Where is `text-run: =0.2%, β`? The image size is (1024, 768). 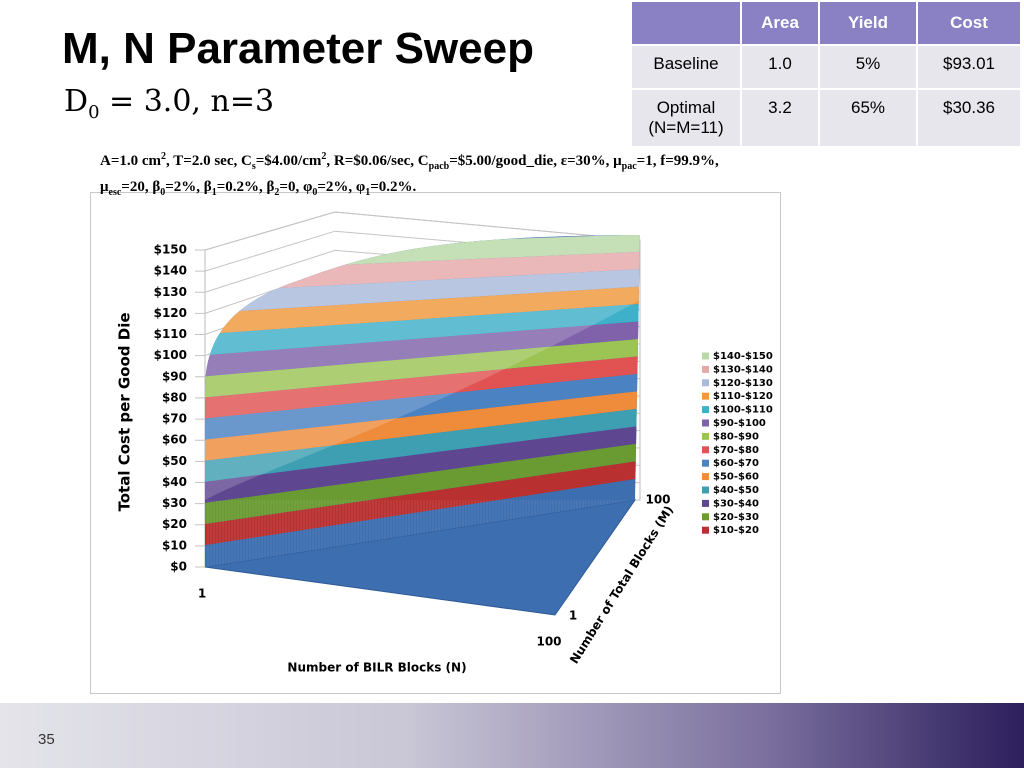 text-run: =0.2%, β is located at coordinates (245, 187).